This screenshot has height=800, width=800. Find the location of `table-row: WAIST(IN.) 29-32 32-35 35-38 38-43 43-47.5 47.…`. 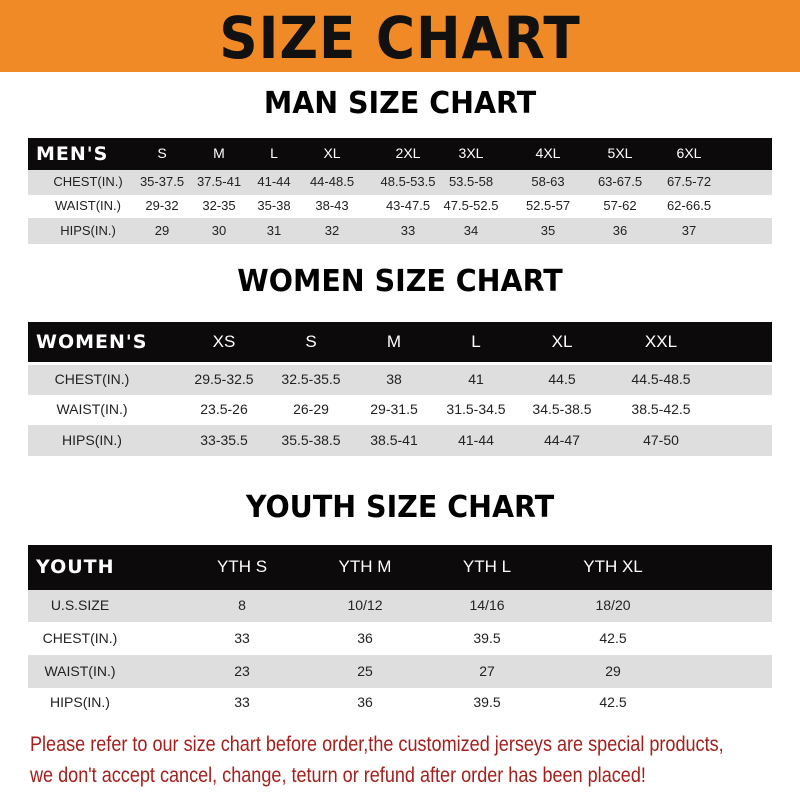

table-row: WAIST(IN.) 29-32 32-35 35-38 38-43 43-47.5 47.… is located at coordinates (400, 206).